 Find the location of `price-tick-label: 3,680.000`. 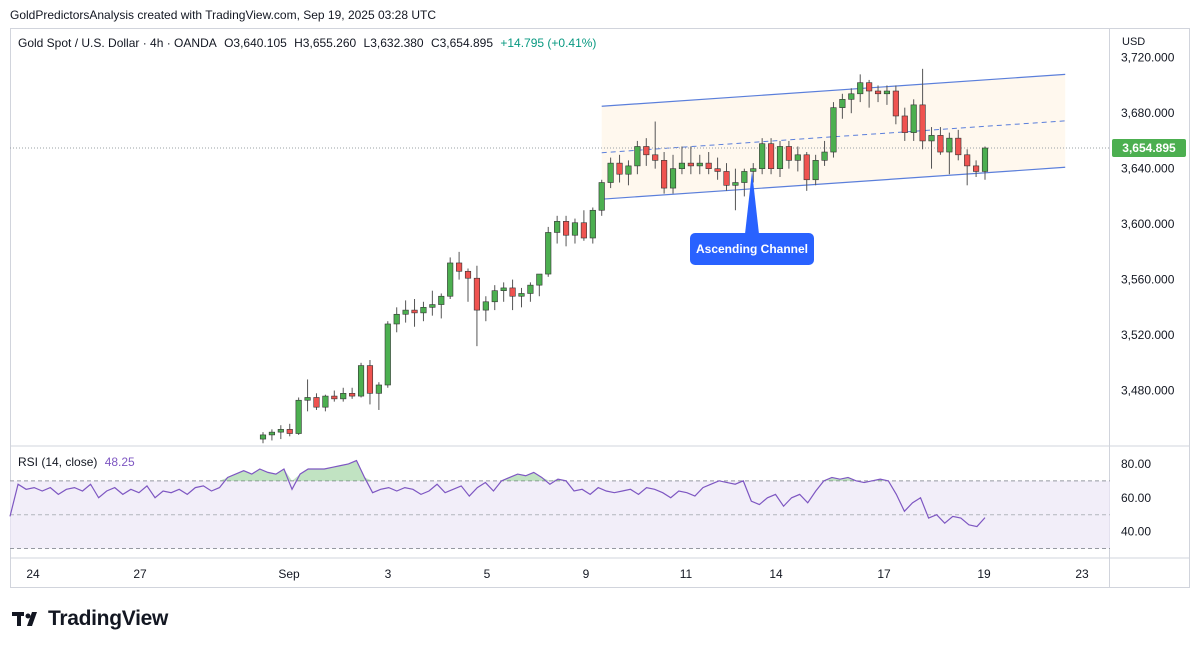

price-tick-label: 3,680.000 is located at coordinates (1148, 113).